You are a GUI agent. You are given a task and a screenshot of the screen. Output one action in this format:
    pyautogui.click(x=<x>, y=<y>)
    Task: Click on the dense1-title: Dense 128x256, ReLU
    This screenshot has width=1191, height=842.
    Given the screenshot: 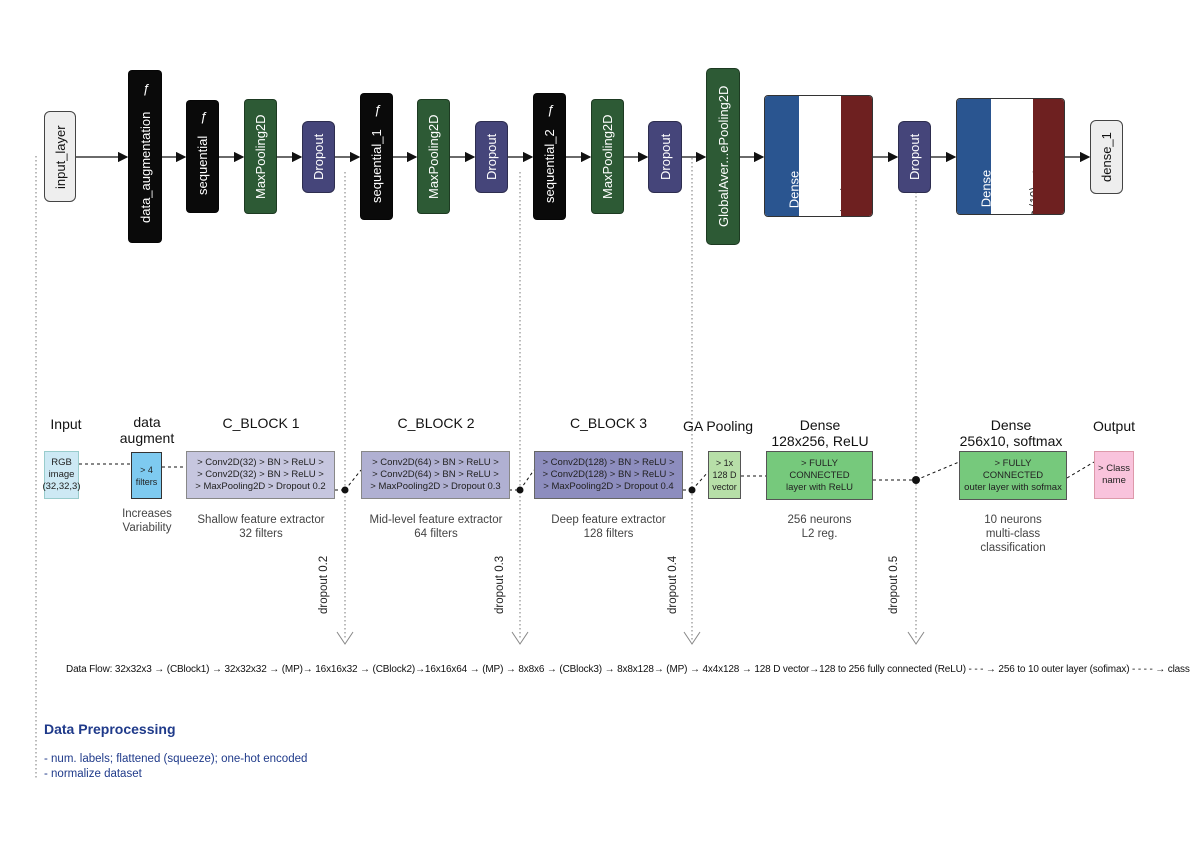 What is the action you would take?
    pyautogui.click(x=820, y=433)
    